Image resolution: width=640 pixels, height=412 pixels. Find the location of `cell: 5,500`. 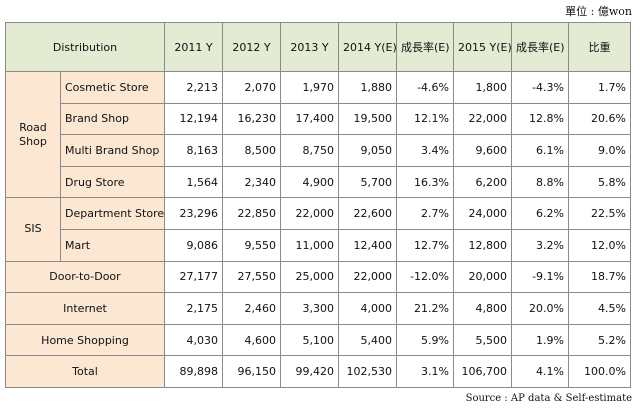

cell: 5,500 is located at coordinates (482, 340).